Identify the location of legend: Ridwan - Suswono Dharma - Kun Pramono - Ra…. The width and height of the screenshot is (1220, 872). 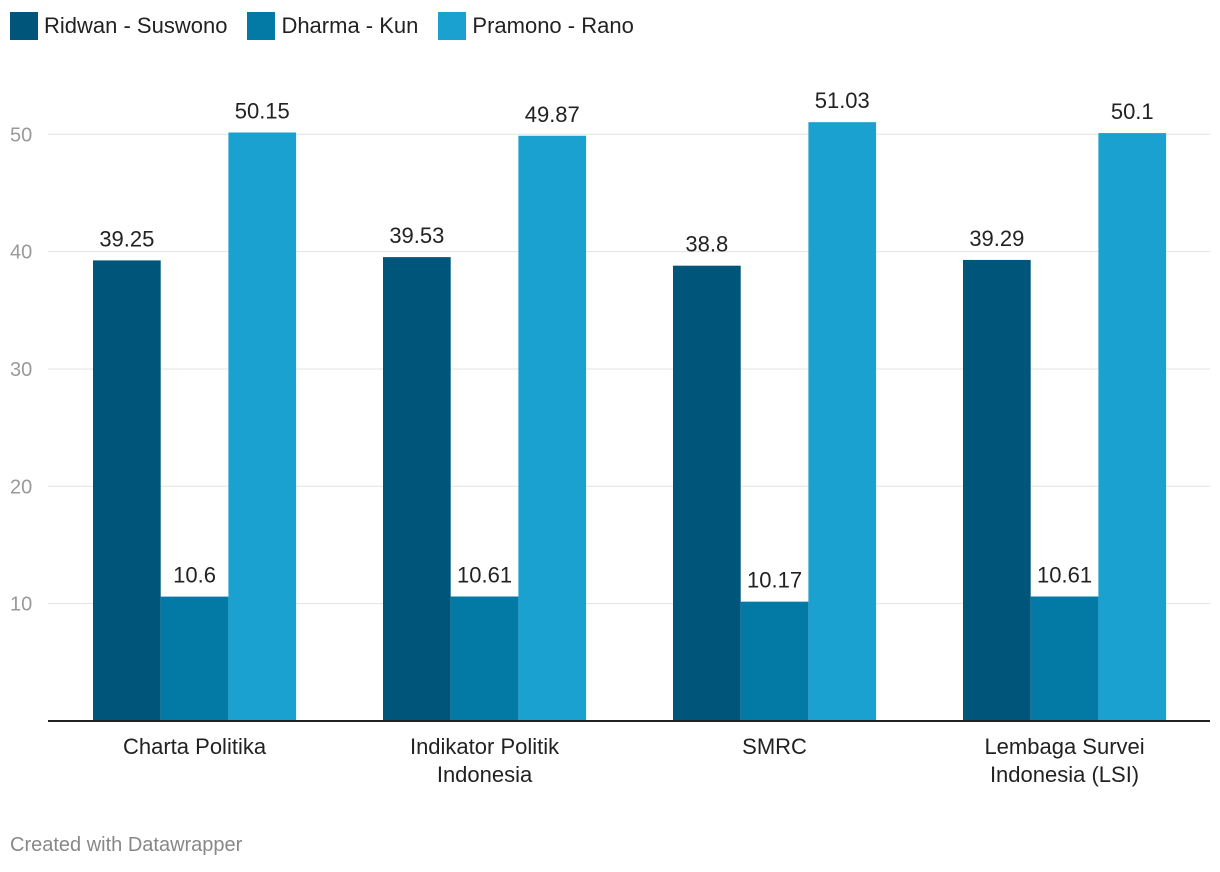
(322, 26).